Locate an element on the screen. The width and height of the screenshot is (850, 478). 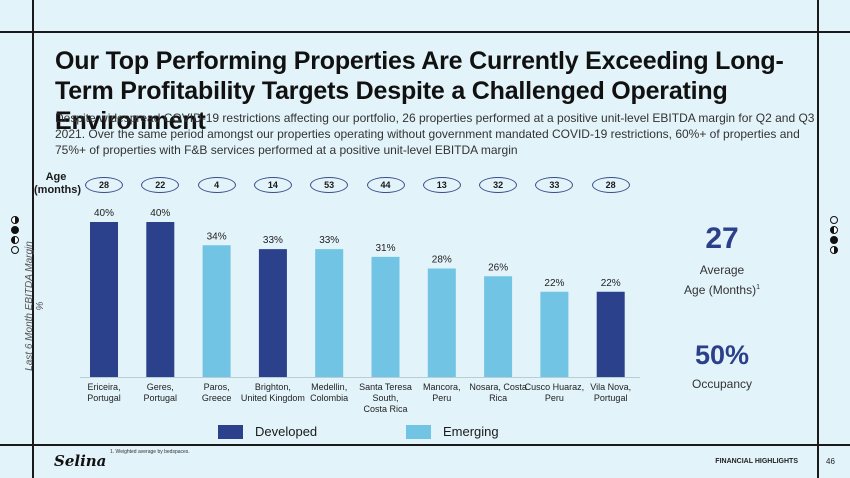
age-label-line2: (months) is located at coordinates (58, 190).